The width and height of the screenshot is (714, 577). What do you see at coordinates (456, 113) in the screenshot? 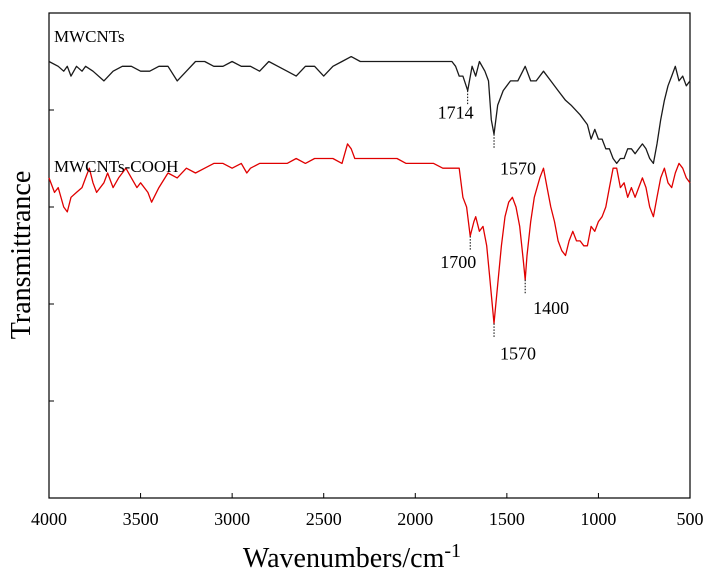
I see `peak-annotation-label: 1714` at bounding box center [456, 113].